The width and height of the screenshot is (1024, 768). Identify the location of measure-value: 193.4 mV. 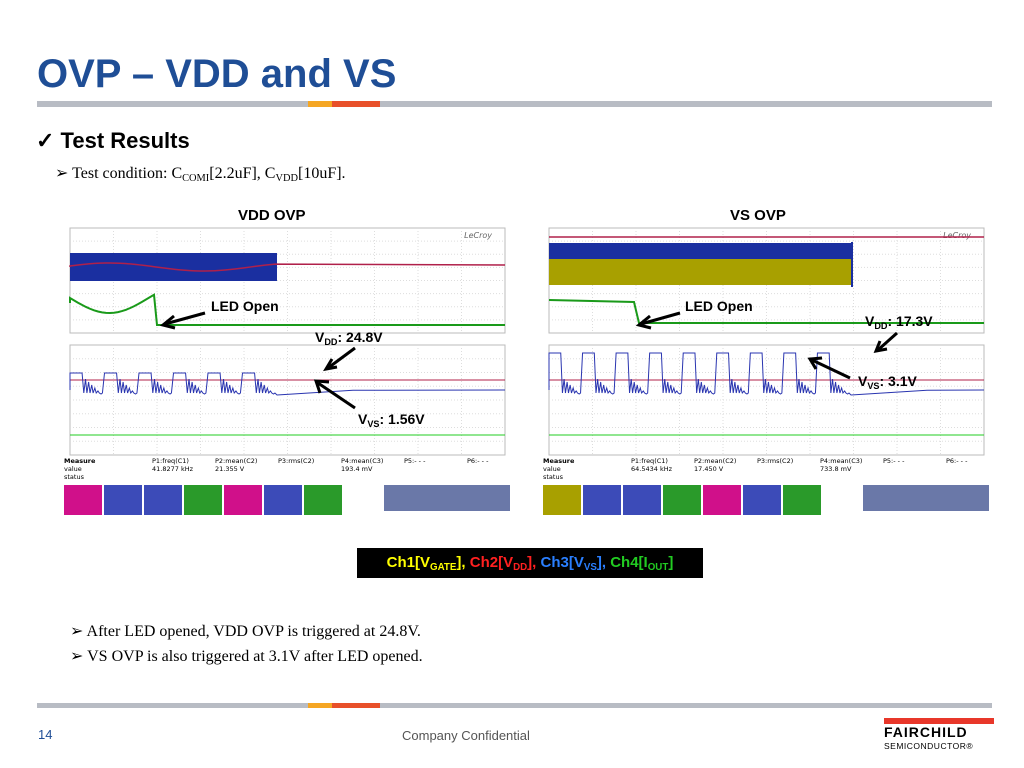
(357, 469).